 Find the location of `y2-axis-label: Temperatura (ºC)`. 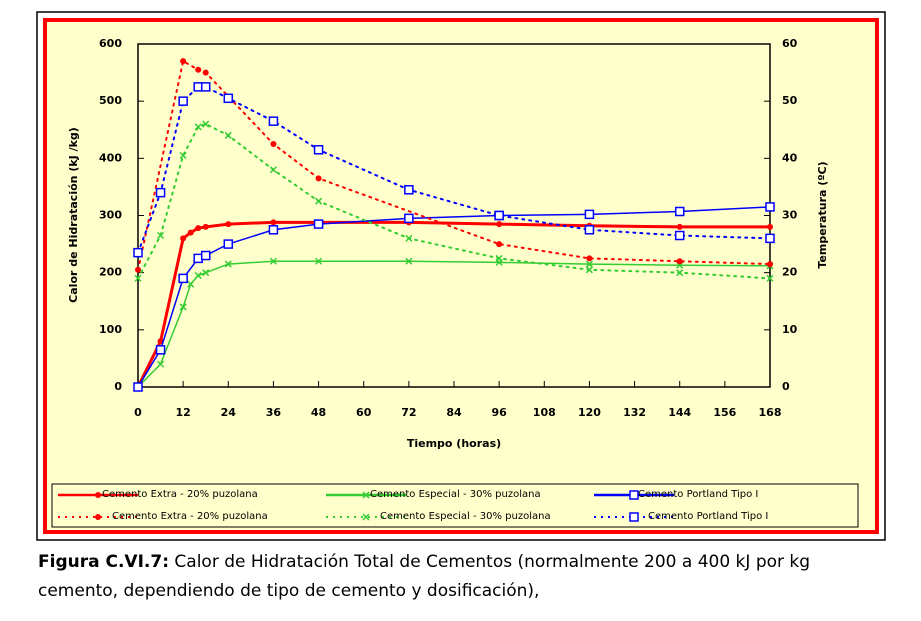

y2-axis-label: Temperatura (ºC) is located at coordinates (822, 214).